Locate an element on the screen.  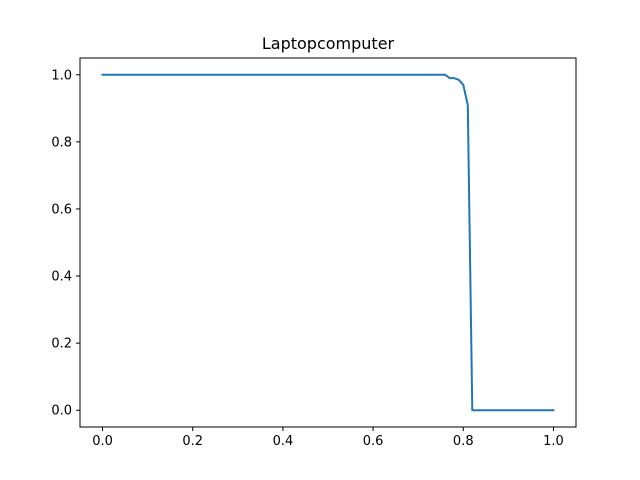
x-tick-label: 0.8 is located at coordinates (463, 441).